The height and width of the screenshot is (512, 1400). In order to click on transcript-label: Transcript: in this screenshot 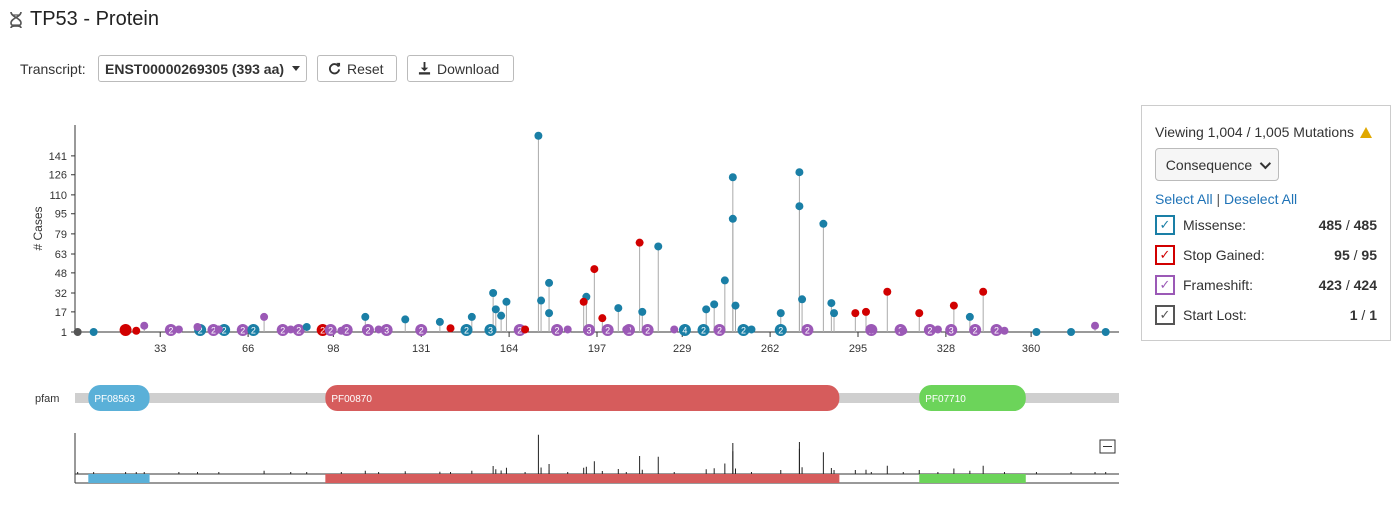, I will do `click(53, 69)`.